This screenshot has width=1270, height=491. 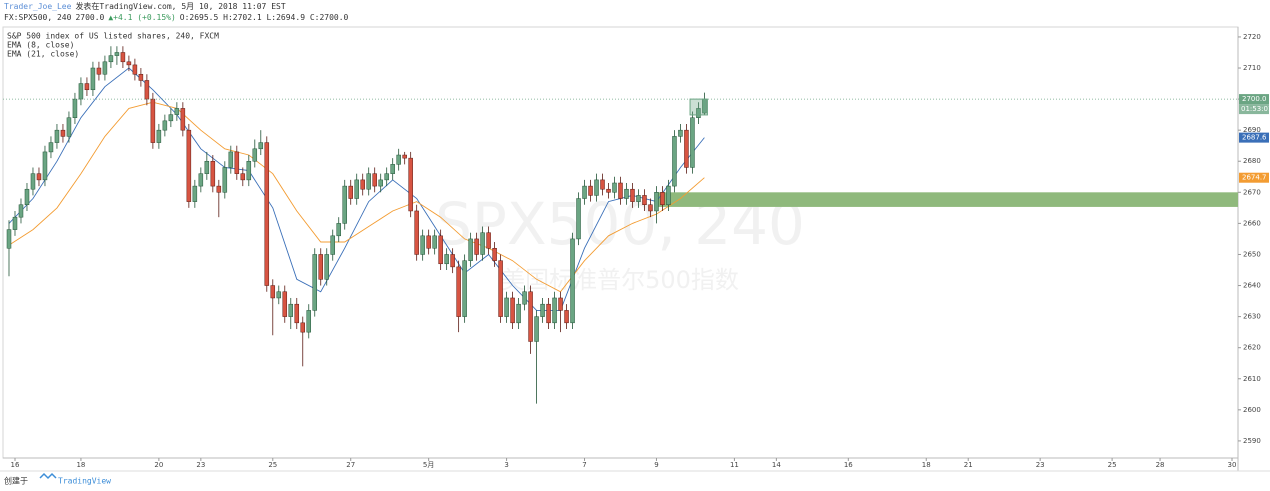 I want to click on footer-created: 创建于, so click(x=16, y=481).